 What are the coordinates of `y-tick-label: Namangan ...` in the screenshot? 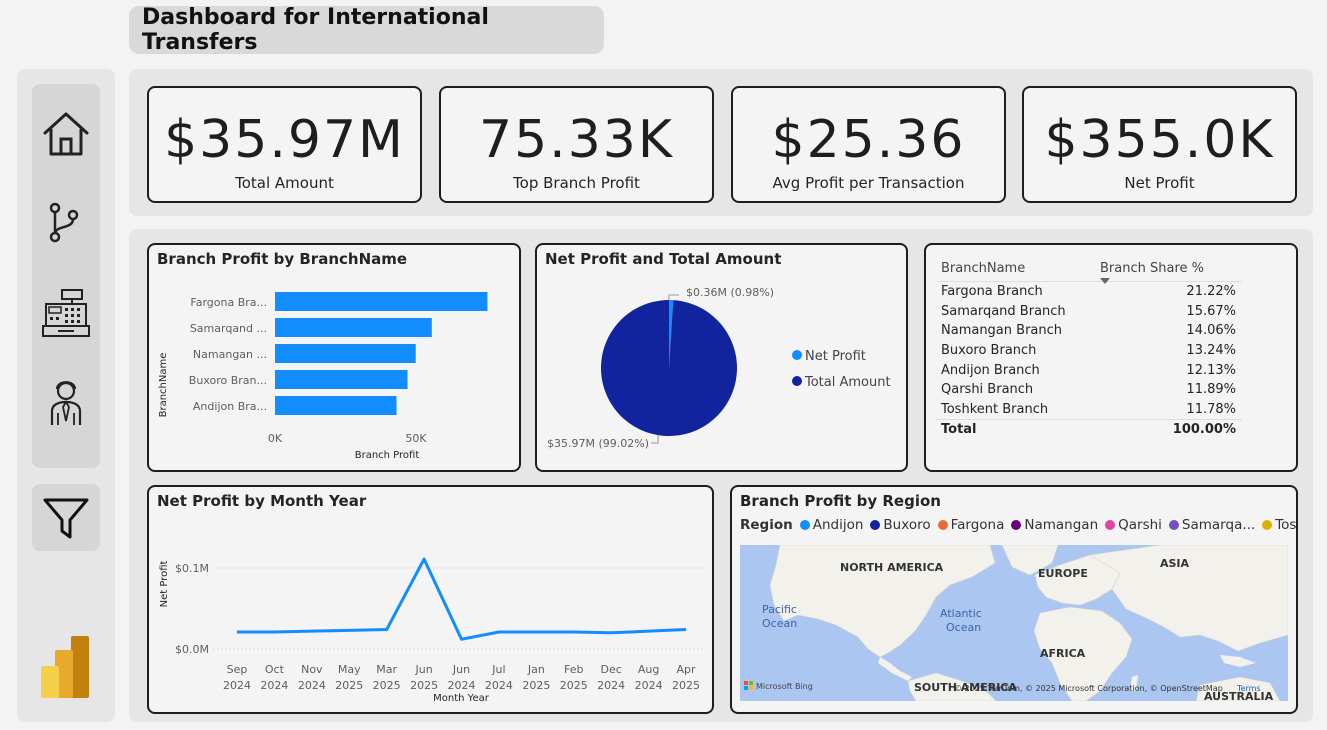 It's located at (230, 354).